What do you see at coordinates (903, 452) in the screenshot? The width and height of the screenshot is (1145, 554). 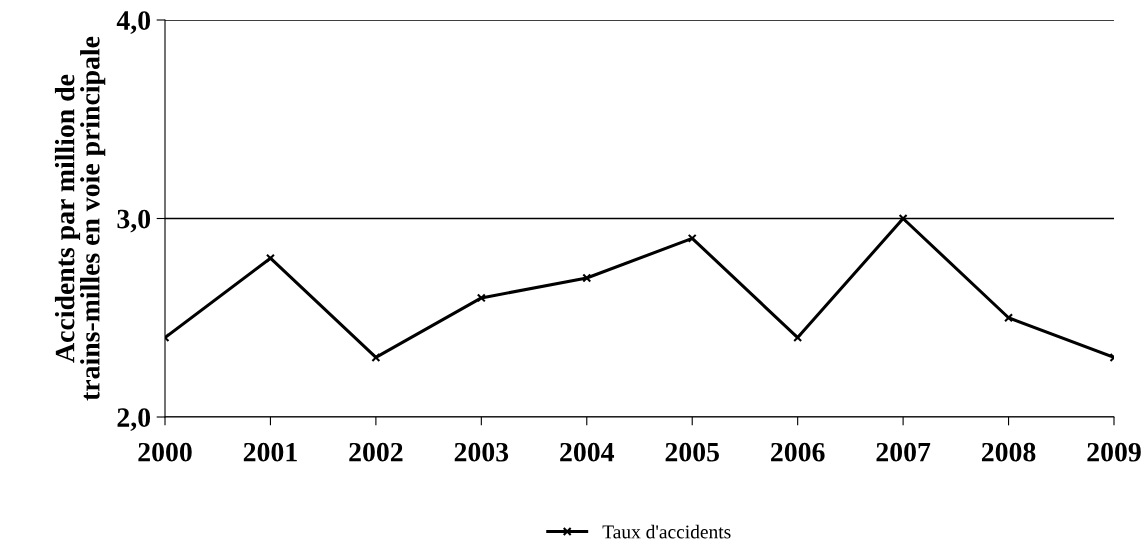 I see `x-tick-label: 2007` at bounding box center [903, 452].